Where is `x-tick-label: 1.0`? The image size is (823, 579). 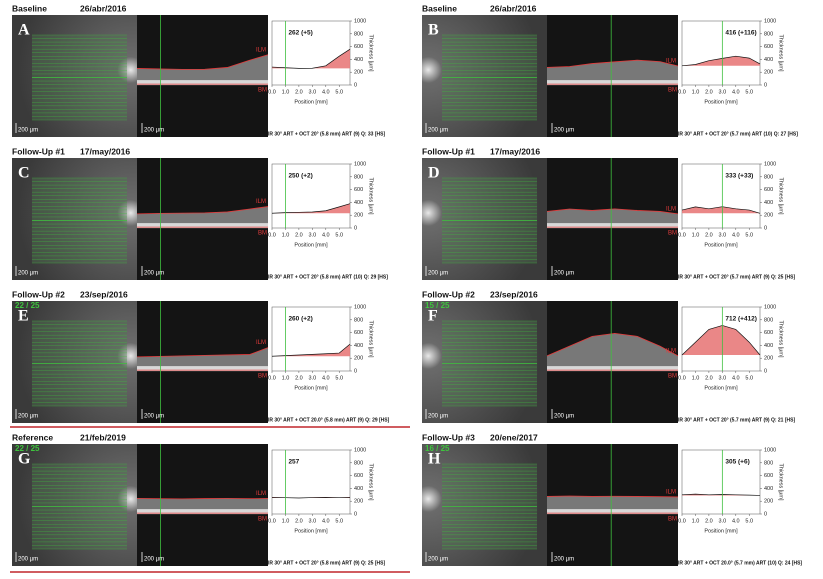
x-tick-label: 1.0 is located at coordinates (696, 378).